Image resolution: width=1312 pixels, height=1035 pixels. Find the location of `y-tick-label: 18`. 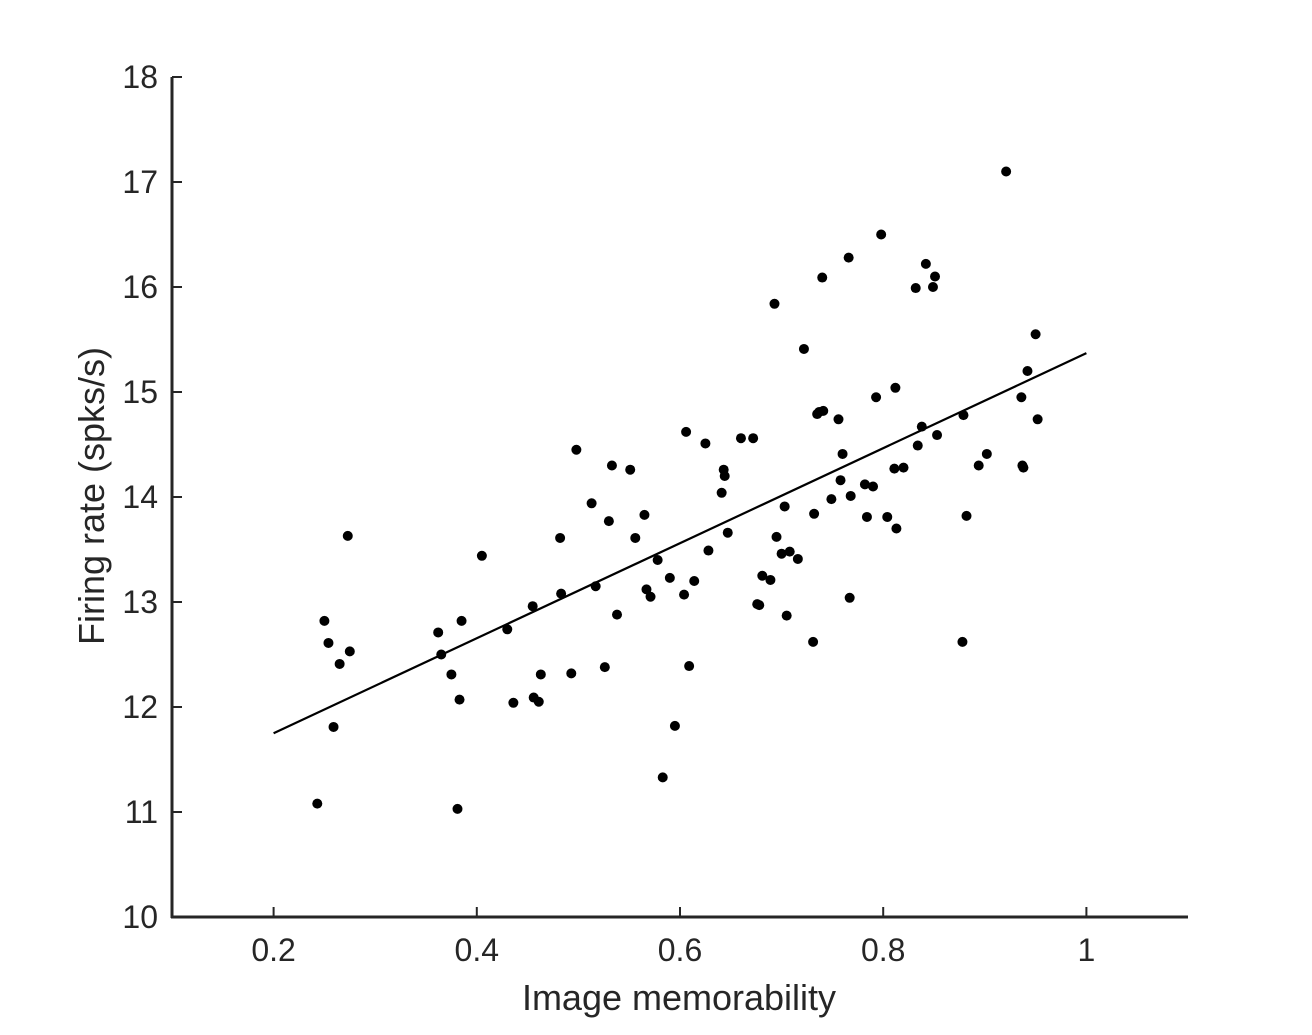

y-tick-label: 18 is located at coordinates (140, 77).